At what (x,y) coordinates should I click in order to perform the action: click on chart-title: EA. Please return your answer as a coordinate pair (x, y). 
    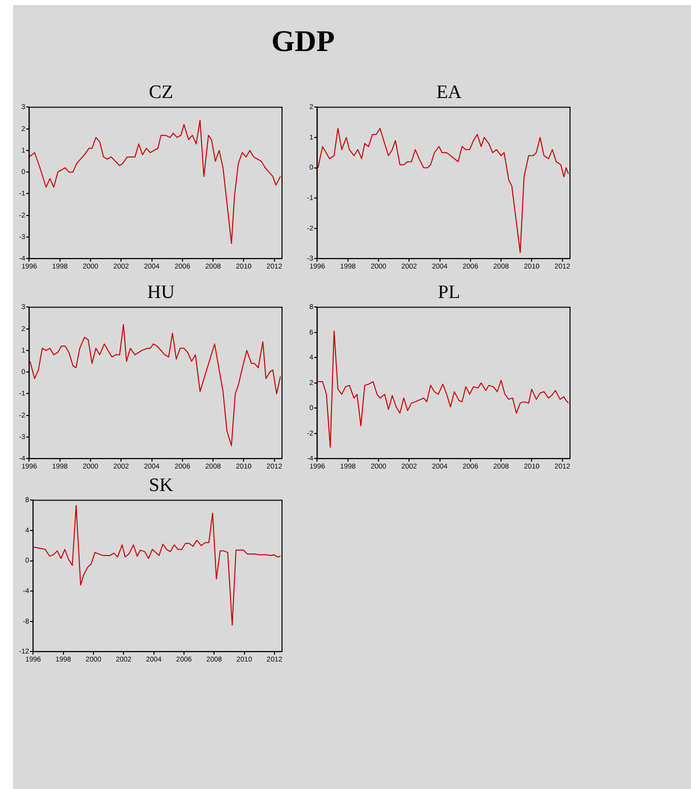
    Looking at the image, I should click on (449, 93).